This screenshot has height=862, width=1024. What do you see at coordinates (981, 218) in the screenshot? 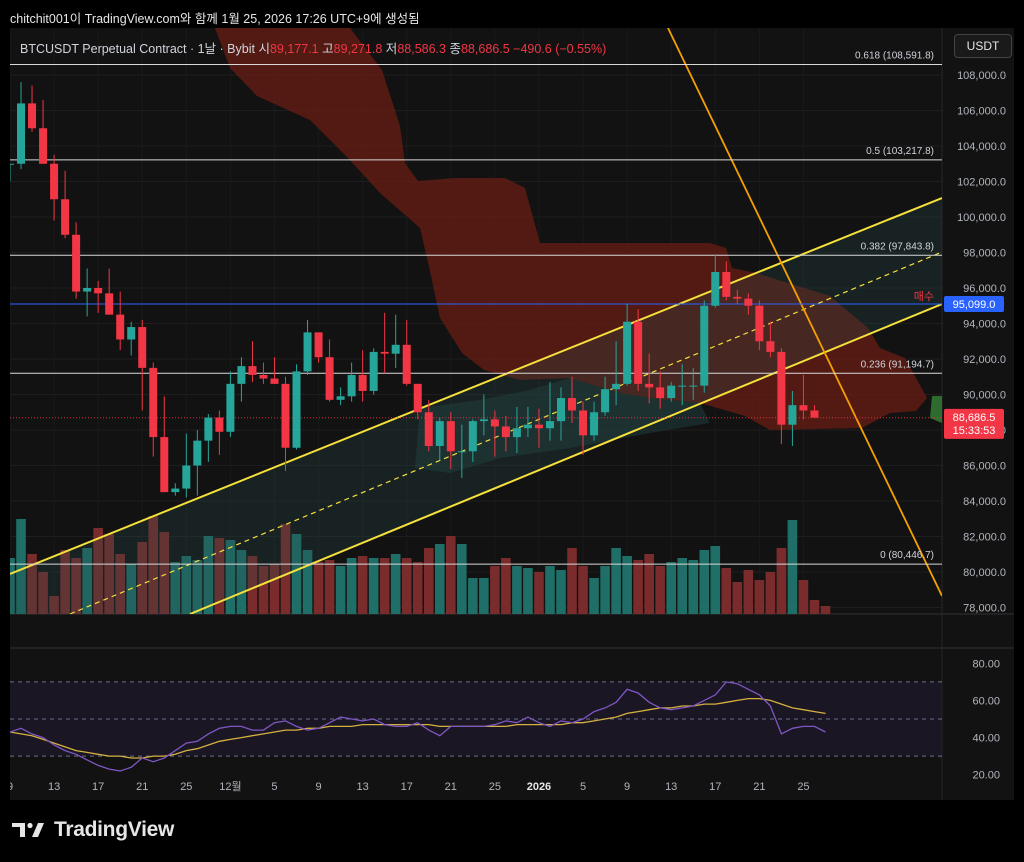
I see `price-tick-label: 100,000.0` at bounding box center [981, 218].